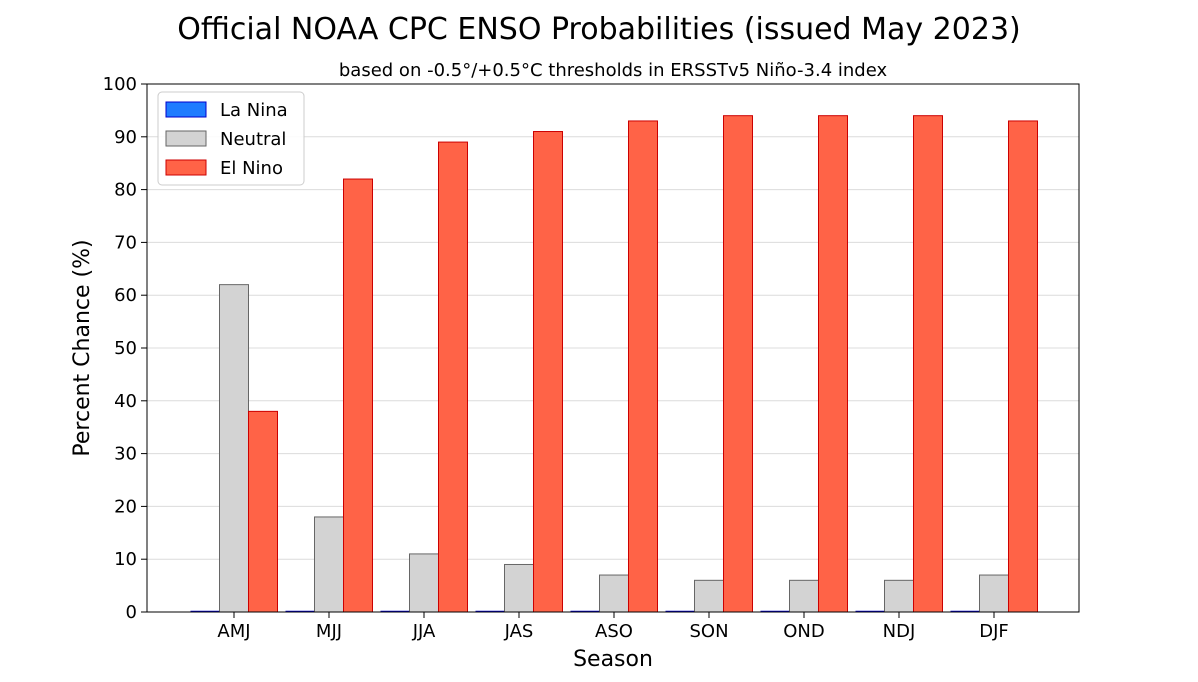 This screenshot has height=682, width=1198. I want to click on bar-el-nino-jja, so click(453, 377).